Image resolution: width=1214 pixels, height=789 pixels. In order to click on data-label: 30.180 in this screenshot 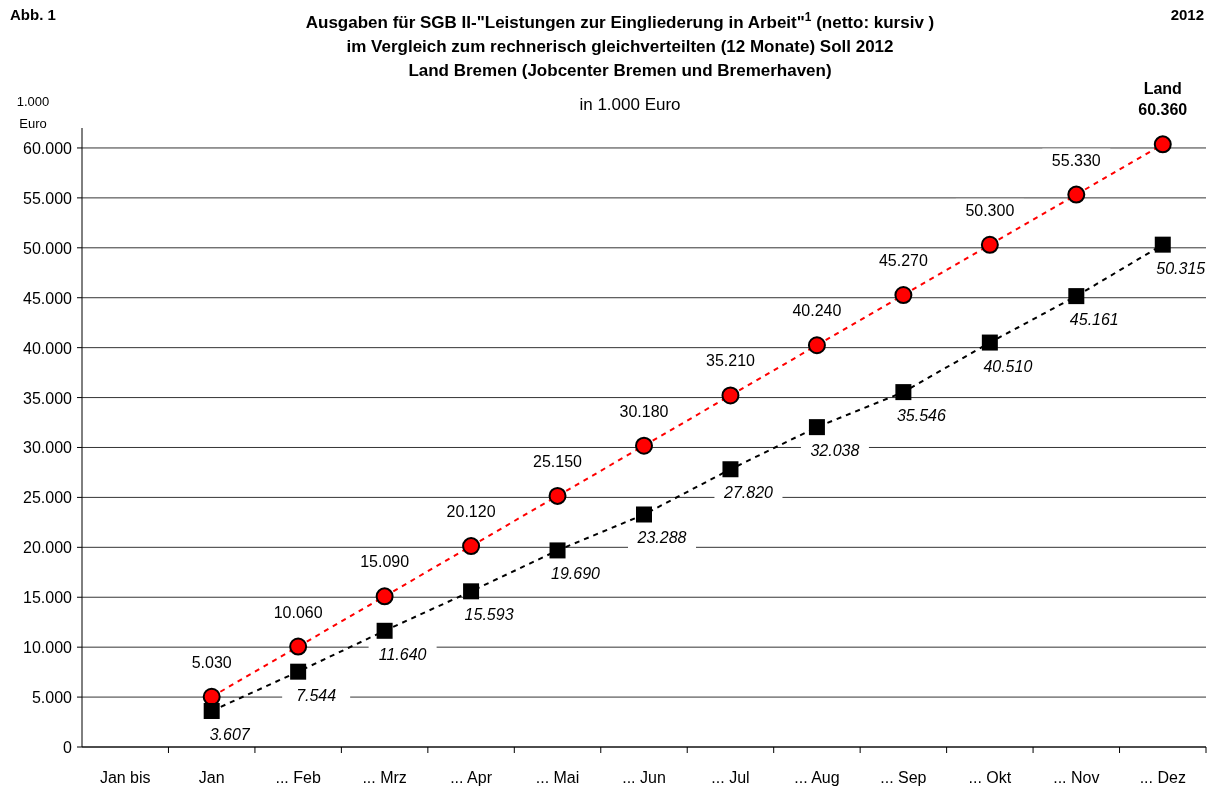, I will do `click(644, 411)`.